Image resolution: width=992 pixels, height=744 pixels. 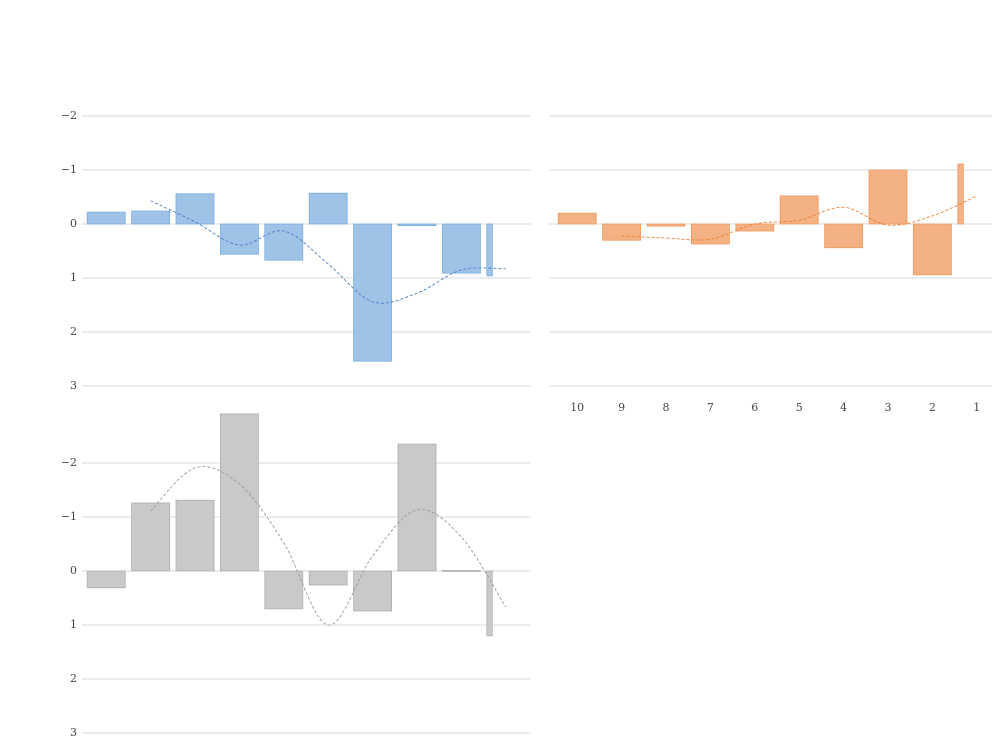 What do you see at coordinates (666, 407) in the screenshot?
I see `x-tick-label: 8` at bounding box center [666, 407].